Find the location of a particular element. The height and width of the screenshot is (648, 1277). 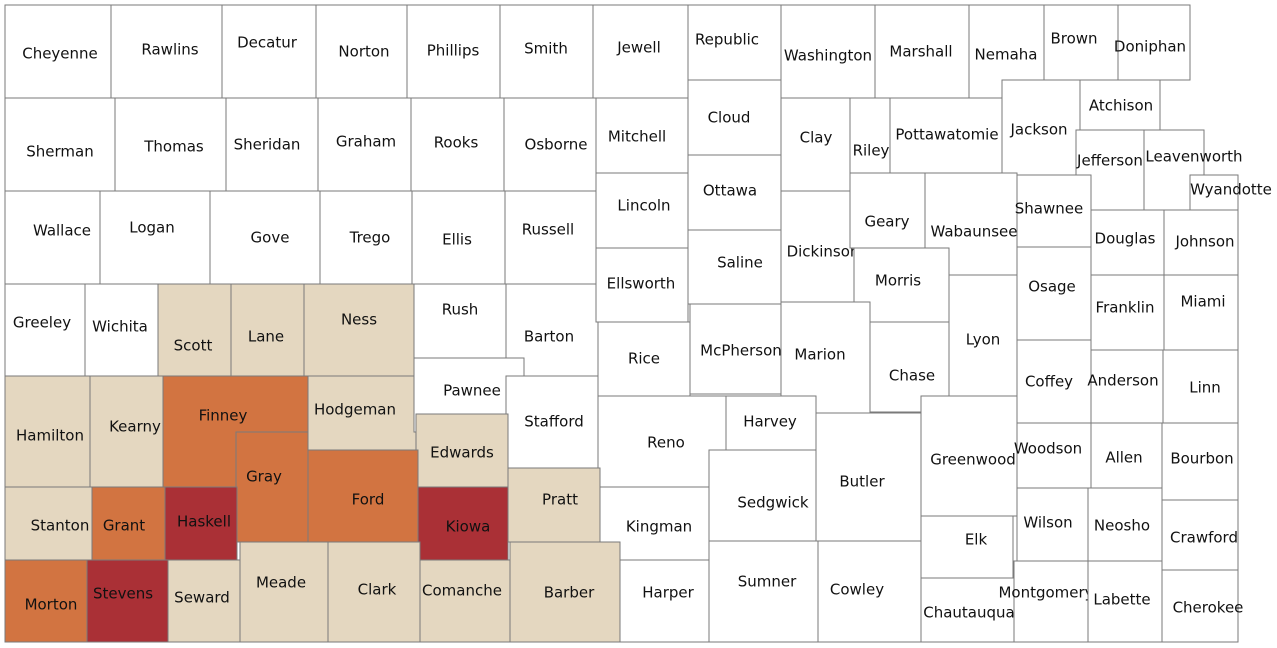

county-coffey: Coffey is located at coordinates (1054, 381).